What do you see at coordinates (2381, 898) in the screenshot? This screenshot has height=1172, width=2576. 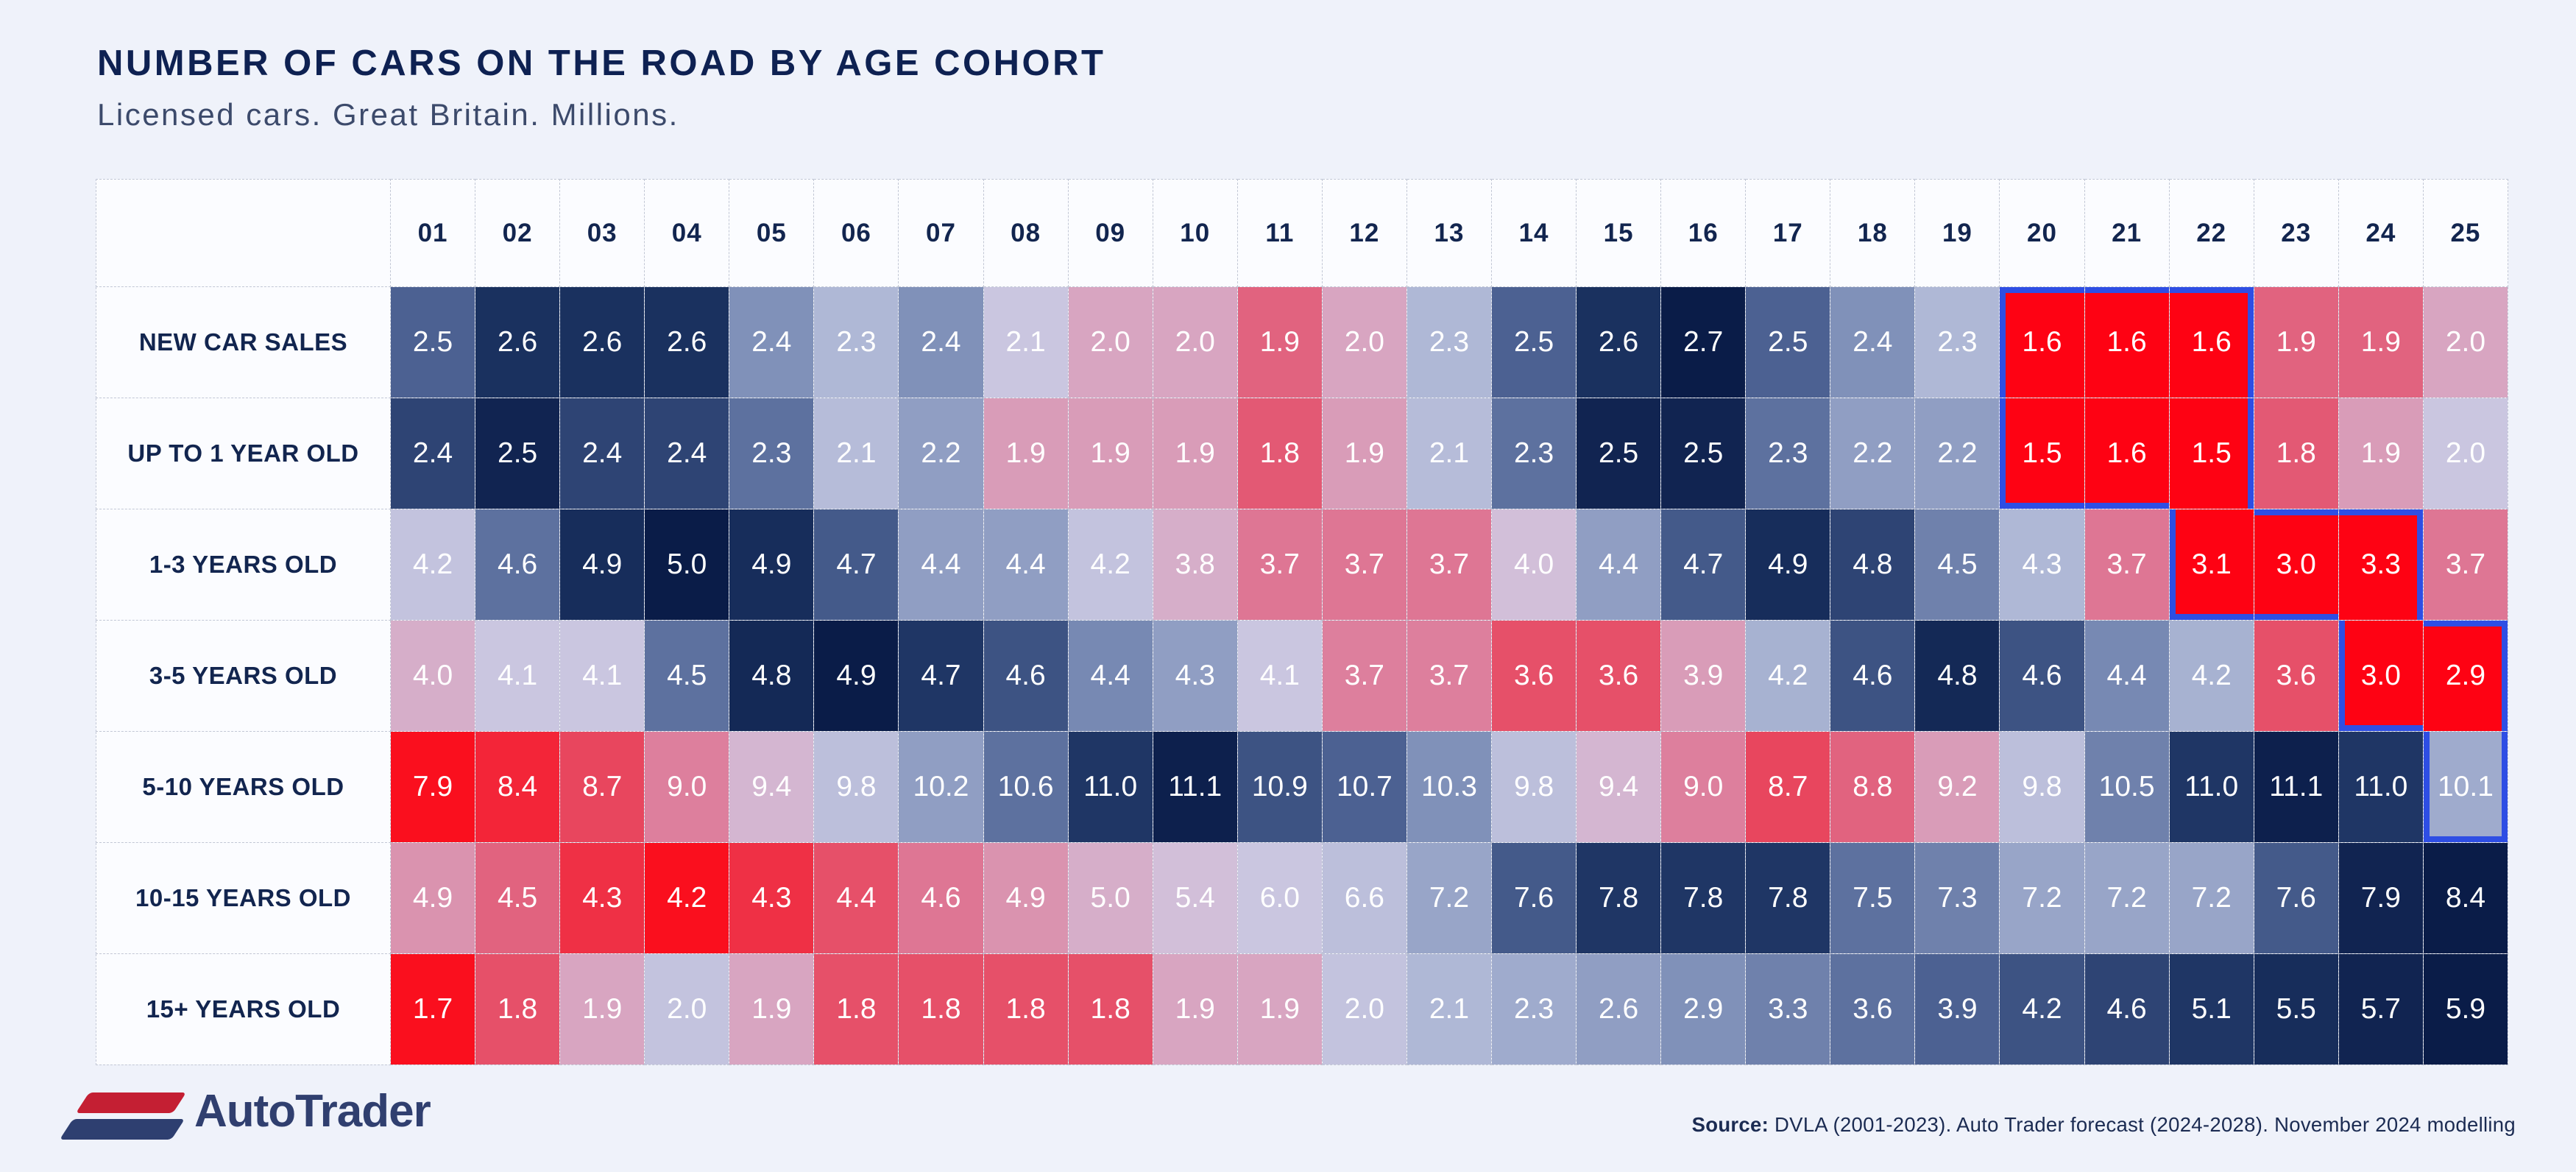 I see `heatmap-cell: 7.9` at bounding box center [2381, 898].